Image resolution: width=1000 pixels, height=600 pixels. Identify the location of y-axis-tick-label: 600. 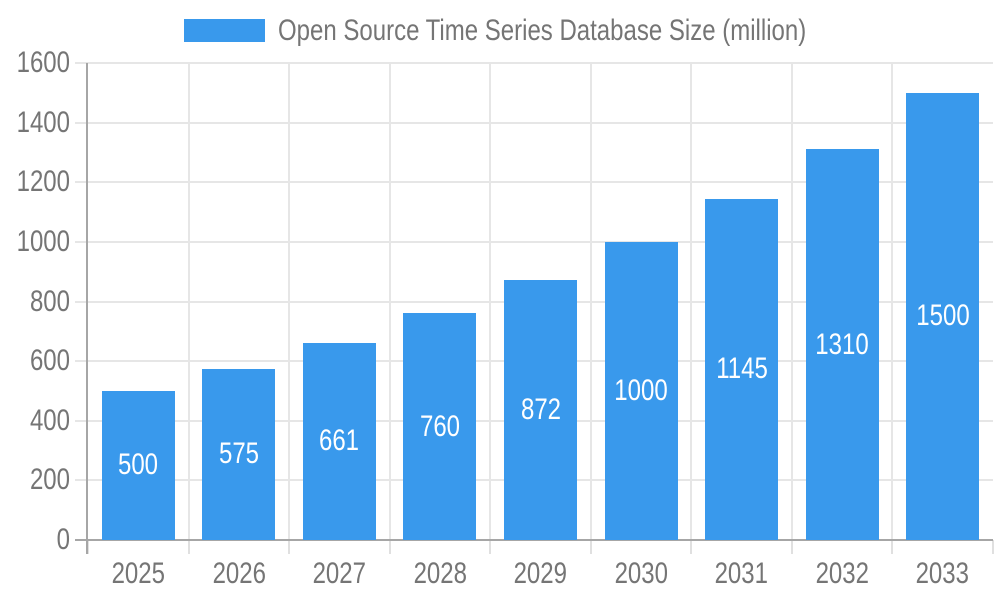
(49, 361).